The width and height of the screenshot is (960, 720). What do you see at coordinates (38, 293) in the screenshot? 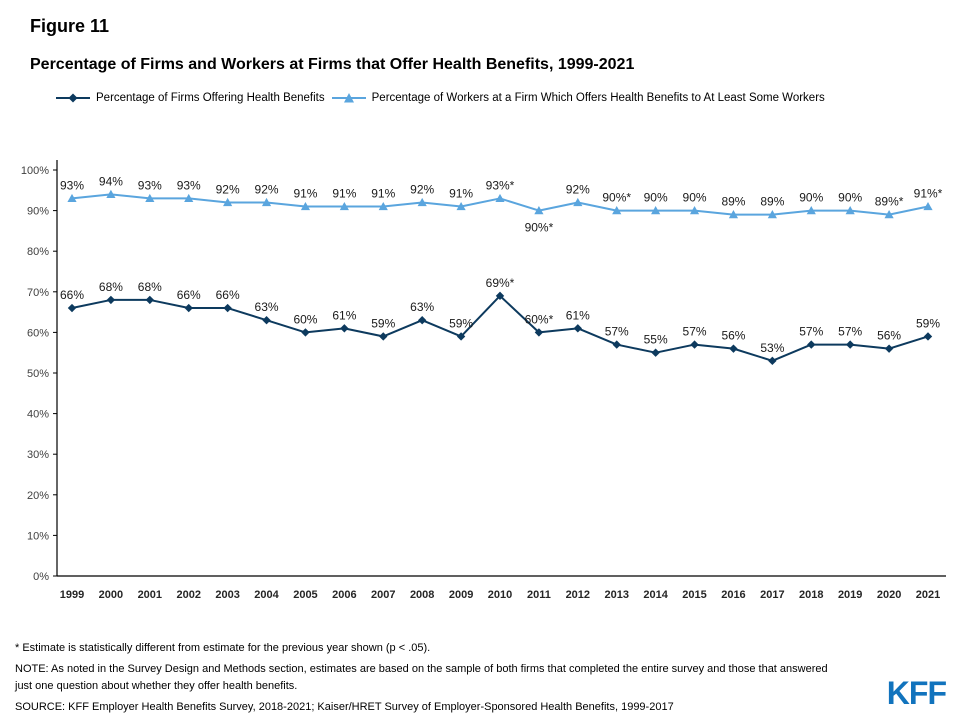
I see `y-axis-tick-label: 70%` at bounding box center [38, 293].